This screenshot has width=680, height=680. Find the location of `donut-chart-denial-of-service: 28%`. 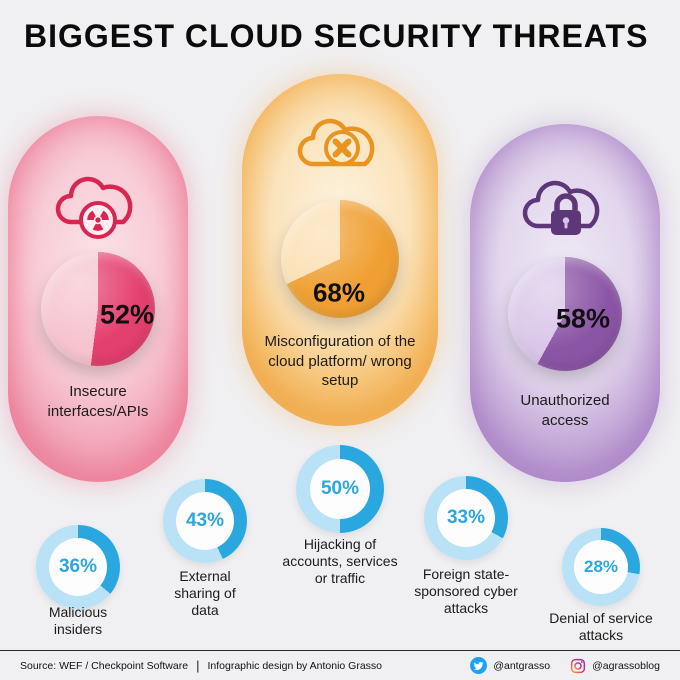

donut-chart-denial-of-service: 28% is located at coordinates (601, 567).